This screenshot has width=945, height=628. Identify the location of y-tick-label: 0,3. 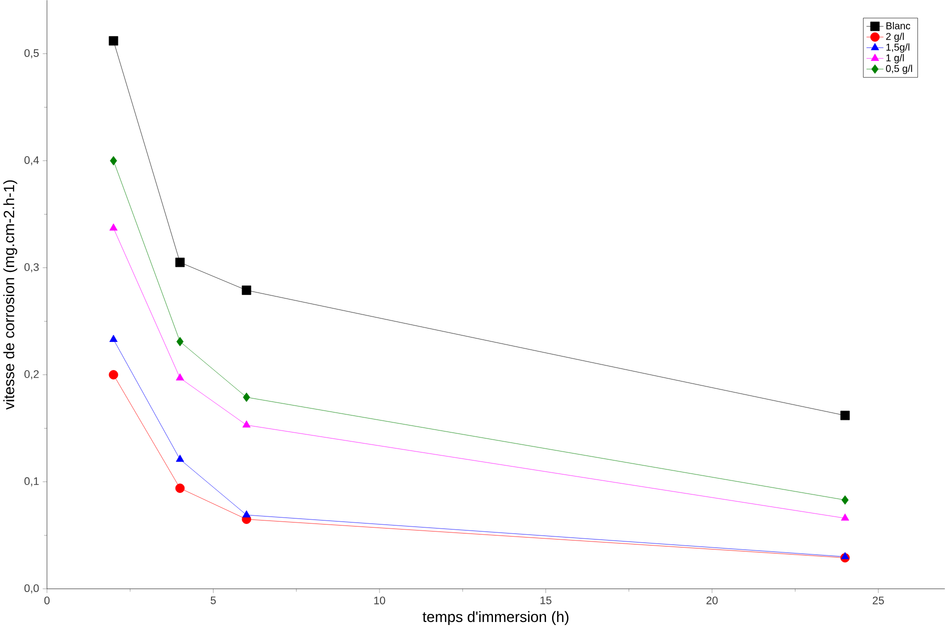
(31, 267).